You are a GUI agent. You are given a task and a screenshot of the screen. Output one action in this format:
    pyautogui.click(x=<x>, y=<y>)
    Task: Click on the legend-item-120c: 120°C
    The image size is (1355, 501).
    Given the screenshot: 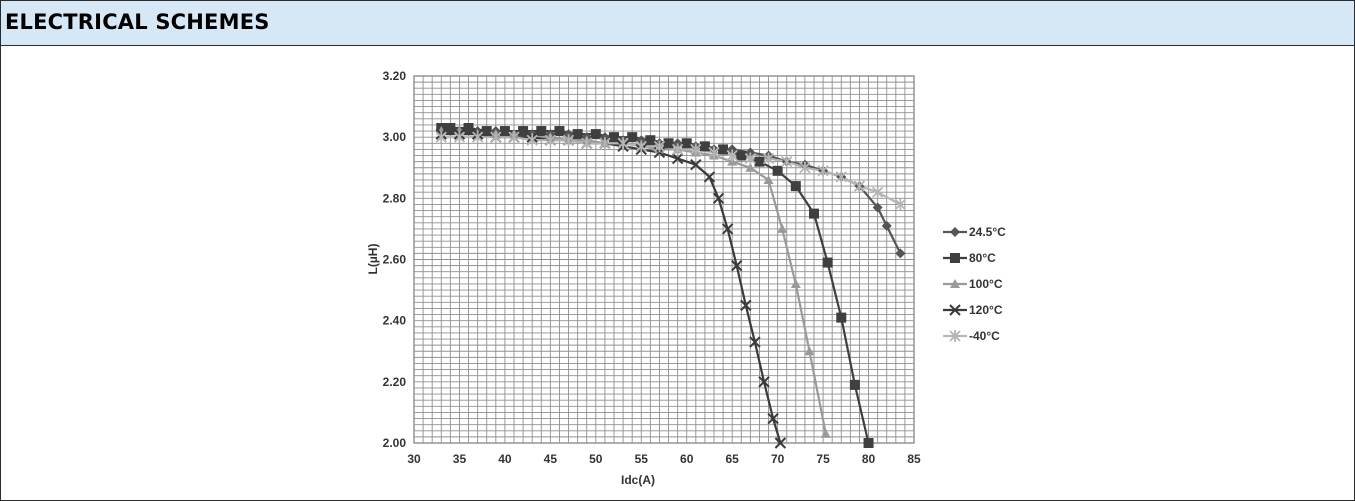 What is the action you would take?
    pyautogui.click(x=973, y=310)
    